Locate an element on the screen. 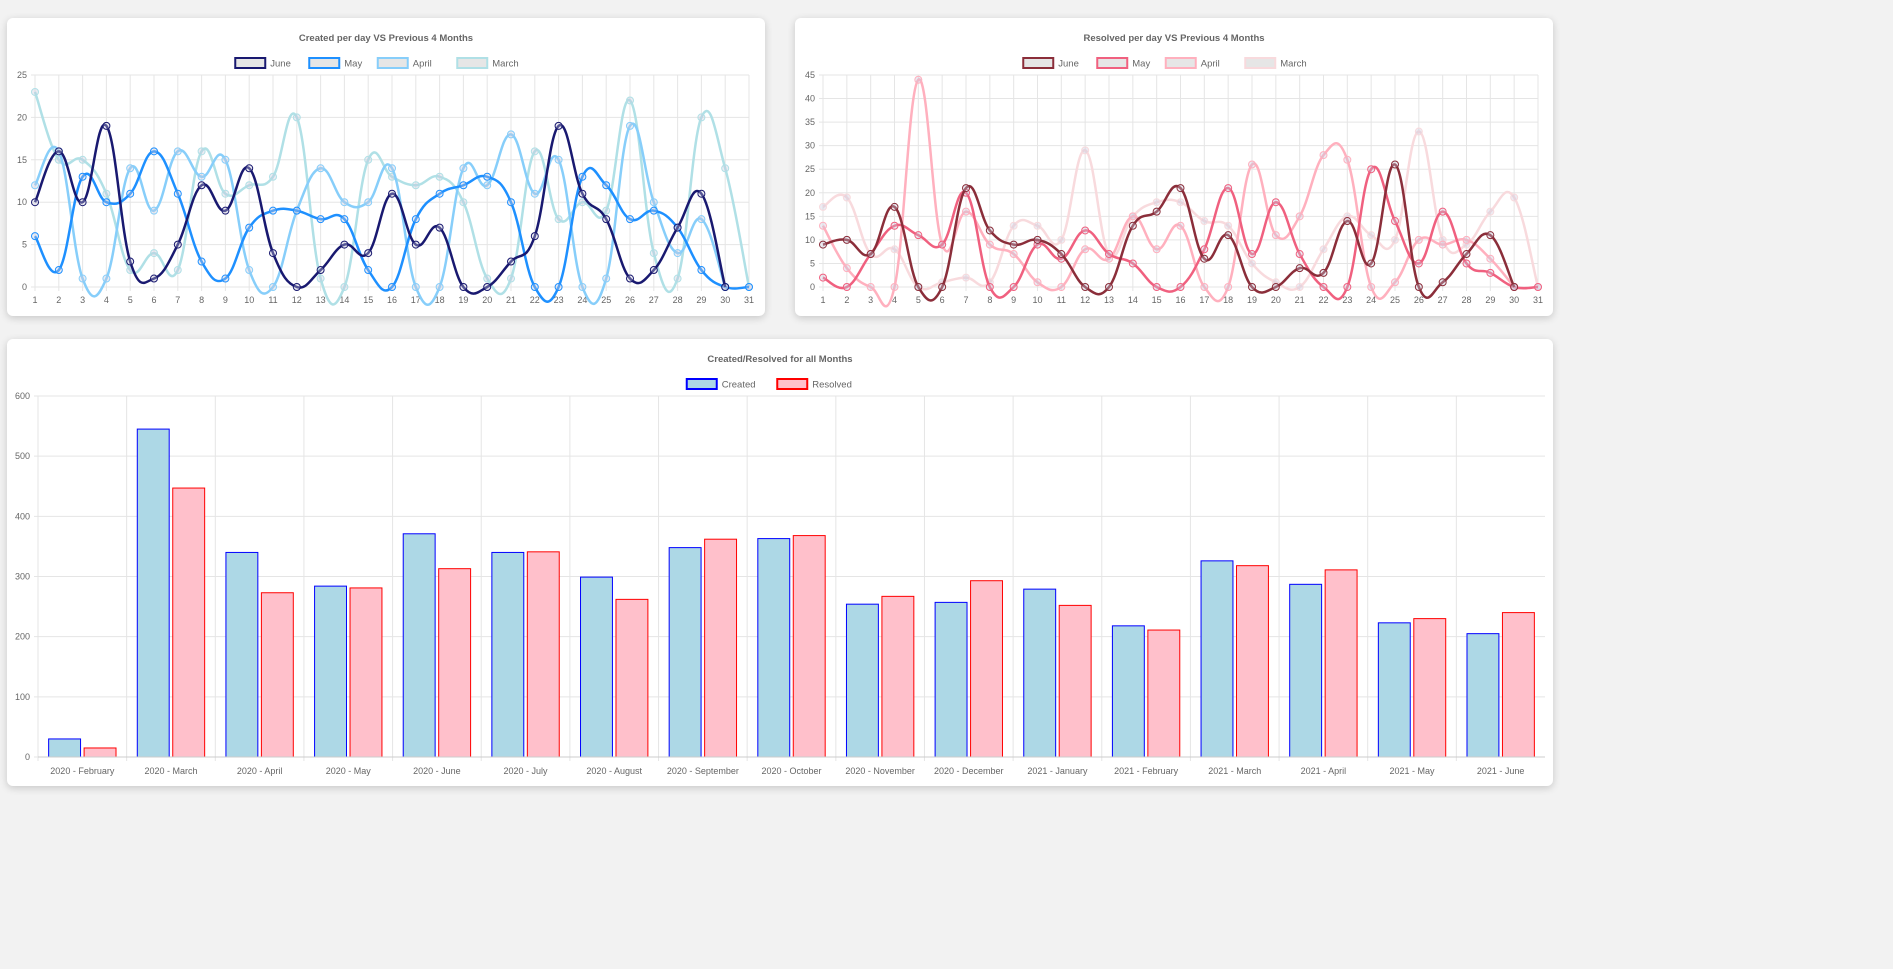 This screenshot has height=969, width=1893. legend-label: March is located at coordinates (505, 64).